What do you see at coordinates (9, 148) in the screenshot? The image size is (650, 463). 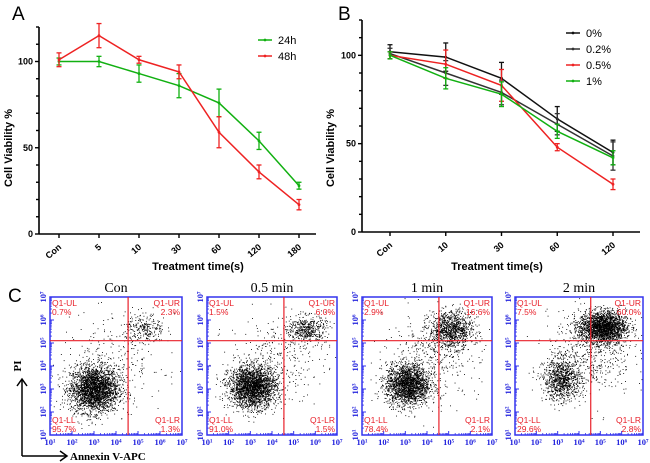 I see `panel-a-y-axis-title: Cell Viability %` at bounding box center [9, 148].